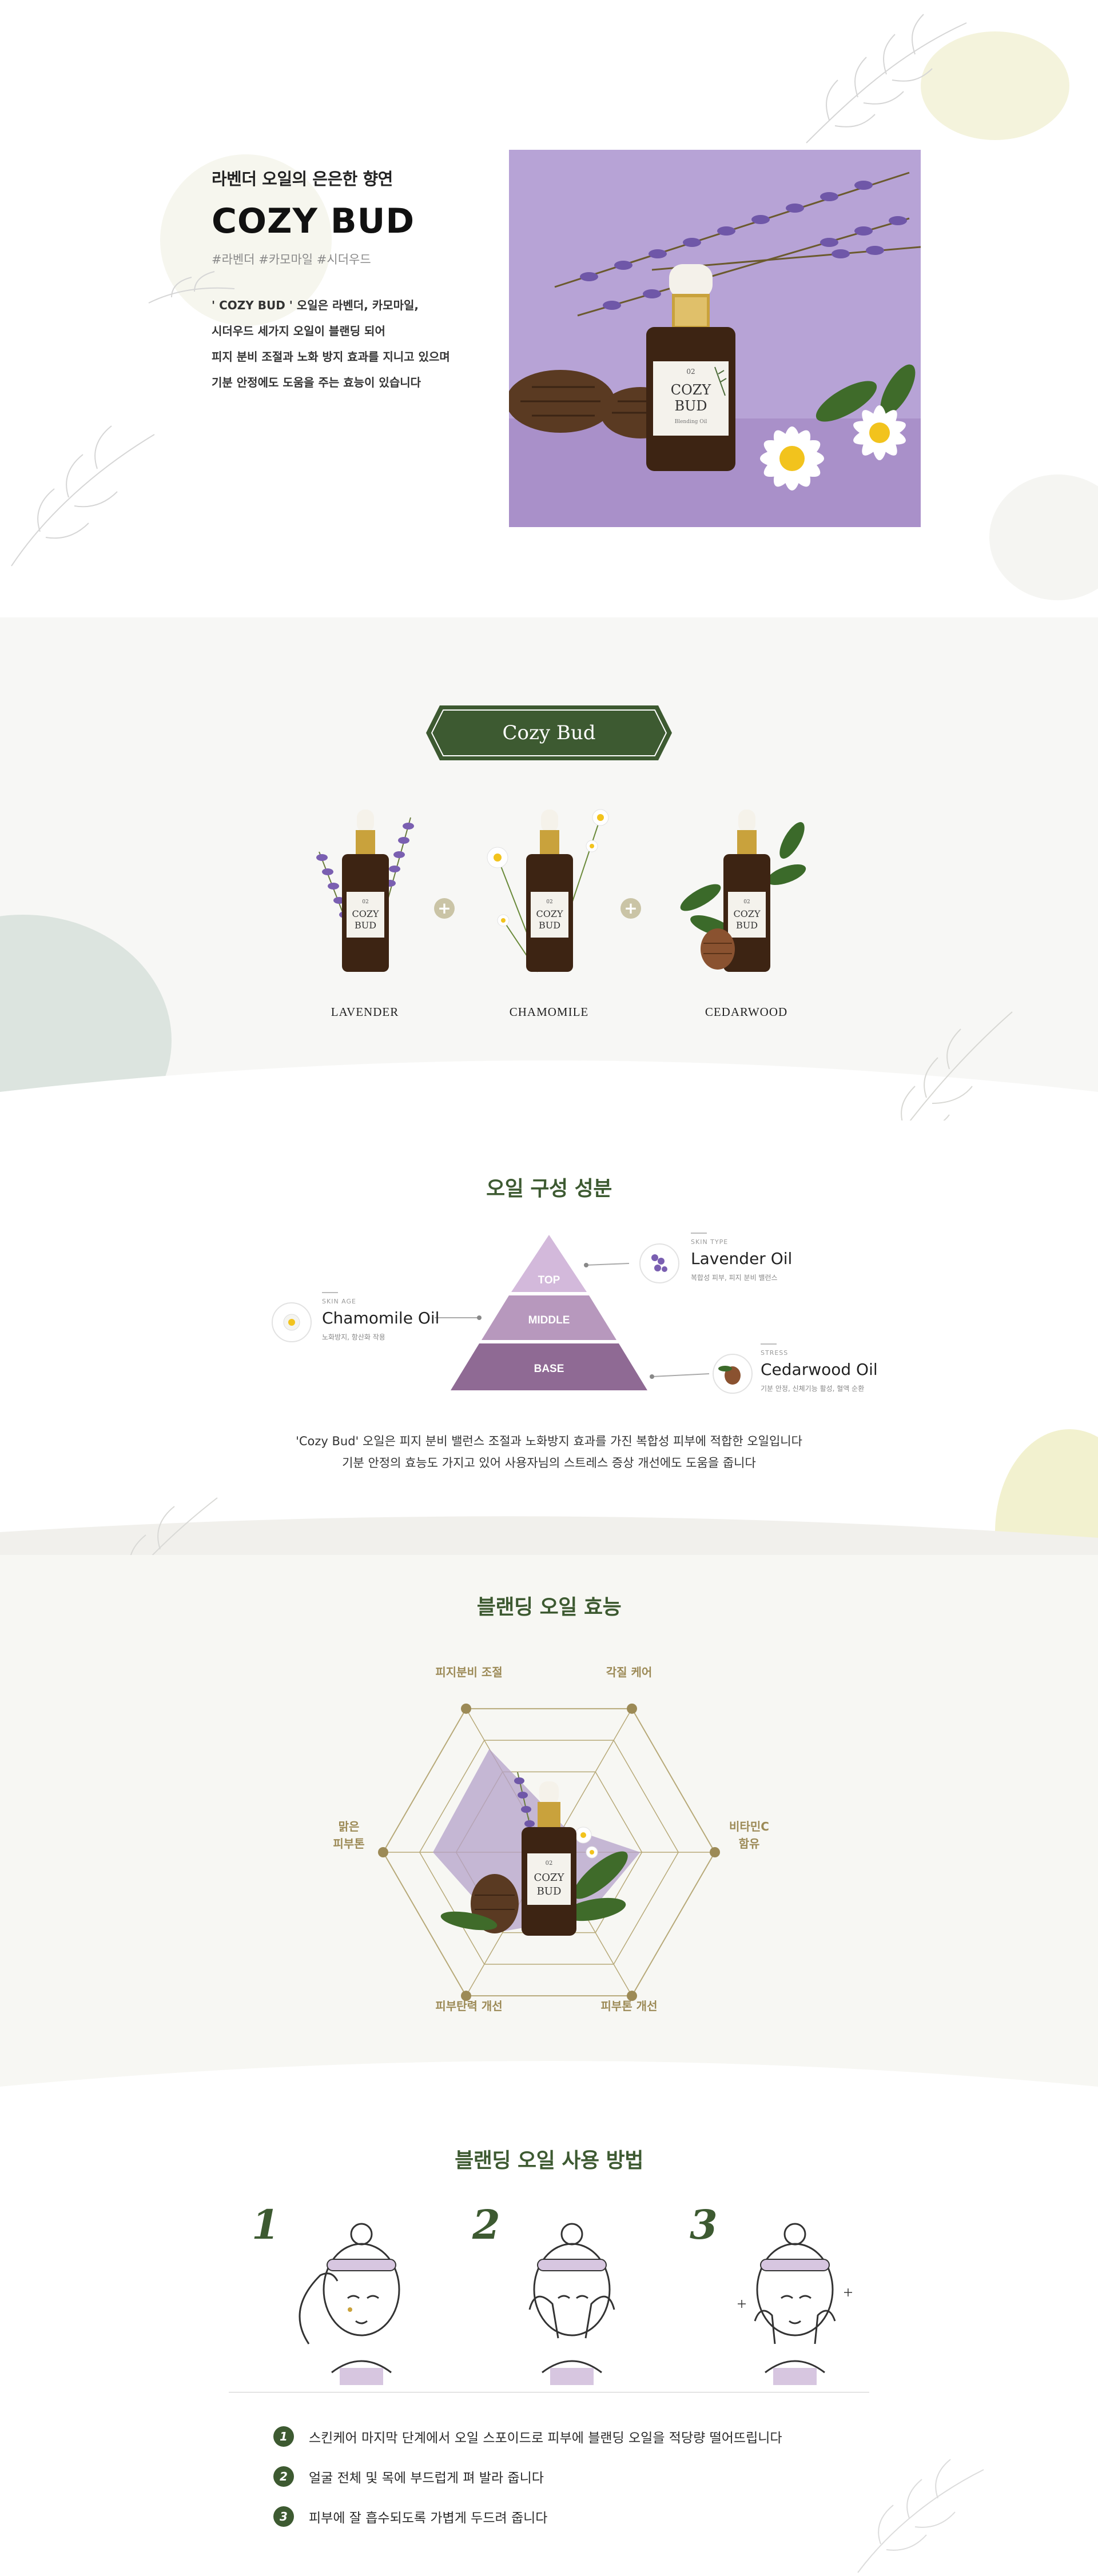 The height and width of the screenshot is (2576, 1098). What do you see at coordinates (534, 1854) in the screenshot?
I see `center-product-image: 02 COZY BUD` at bounding box center [534, 1854].